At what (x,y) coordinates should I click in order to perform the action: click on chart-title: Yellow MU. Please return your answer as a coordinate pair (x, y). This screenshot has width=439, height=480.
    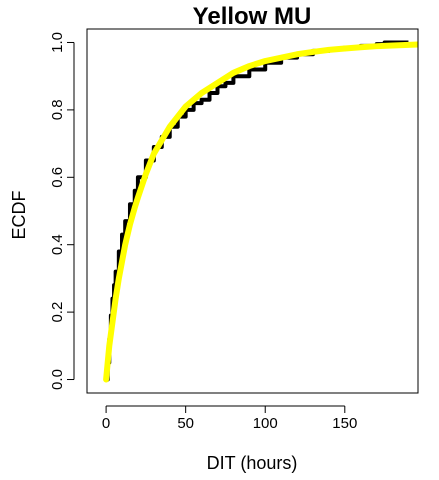
    Looking at the image, I should click on (252, 16).